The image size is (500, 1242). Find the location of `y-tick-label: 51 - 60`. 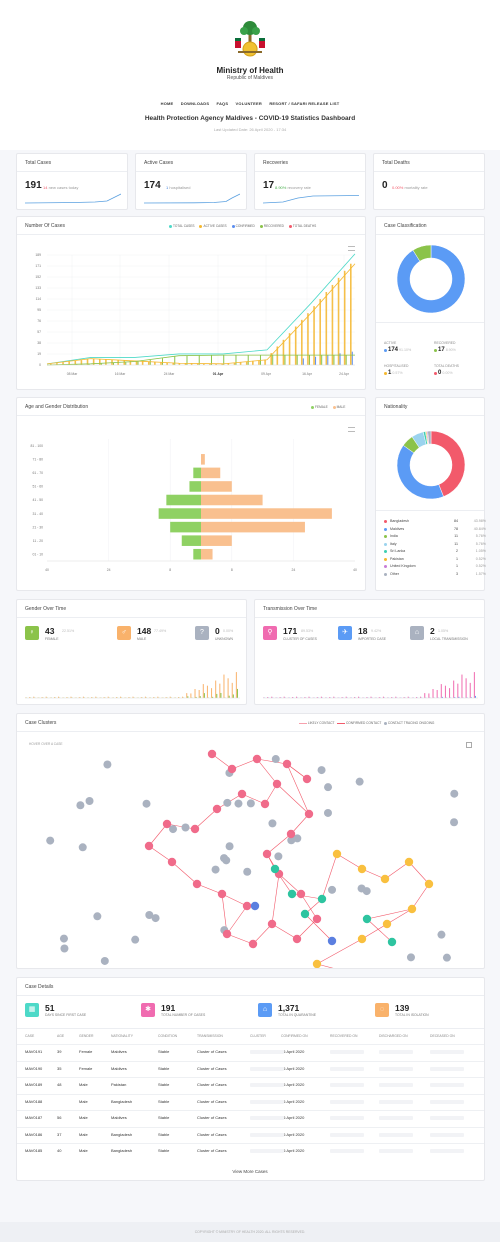

y-tick-label: 51 - 60 is located at coordinates (37, 487).